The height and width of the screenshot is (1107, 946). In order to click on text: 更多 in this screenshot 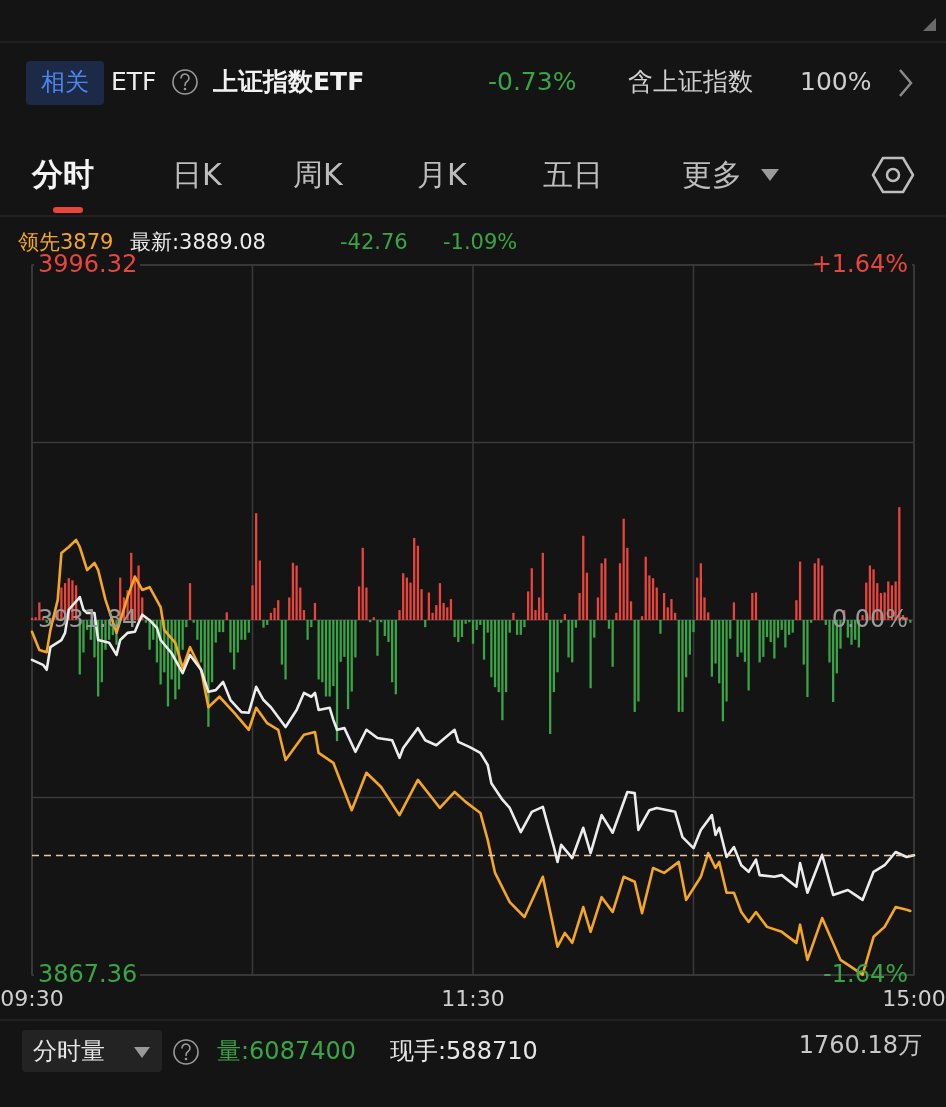, I will do `click(712, 174)`.